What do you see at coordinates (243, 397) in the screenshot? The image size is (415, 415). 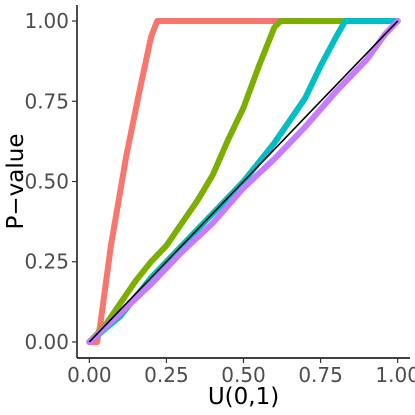 I see `x-axis-title: U(0,1)` at bounding box center [243, 397].